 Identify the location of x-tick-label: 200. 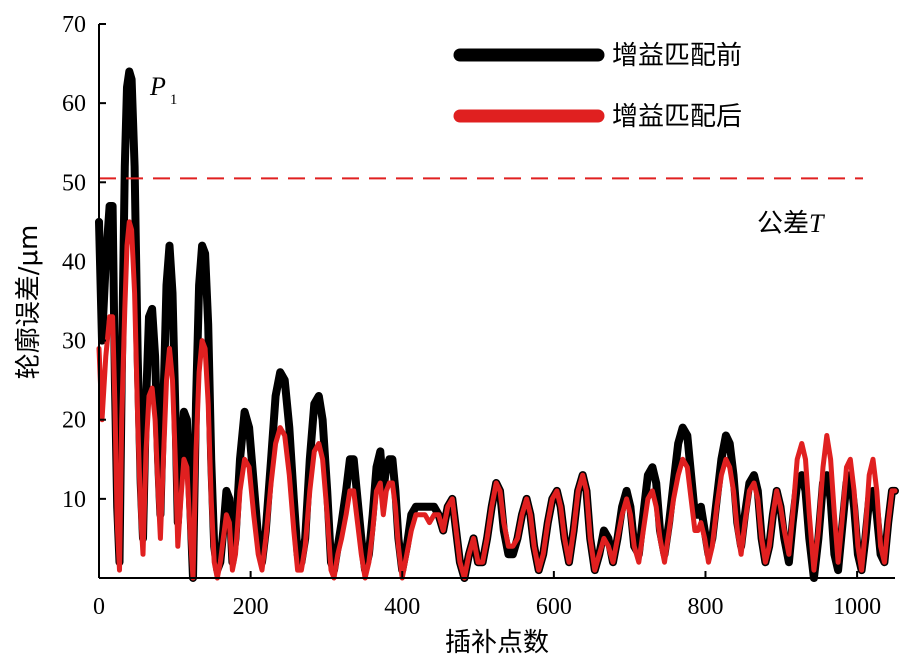
(251, 607).